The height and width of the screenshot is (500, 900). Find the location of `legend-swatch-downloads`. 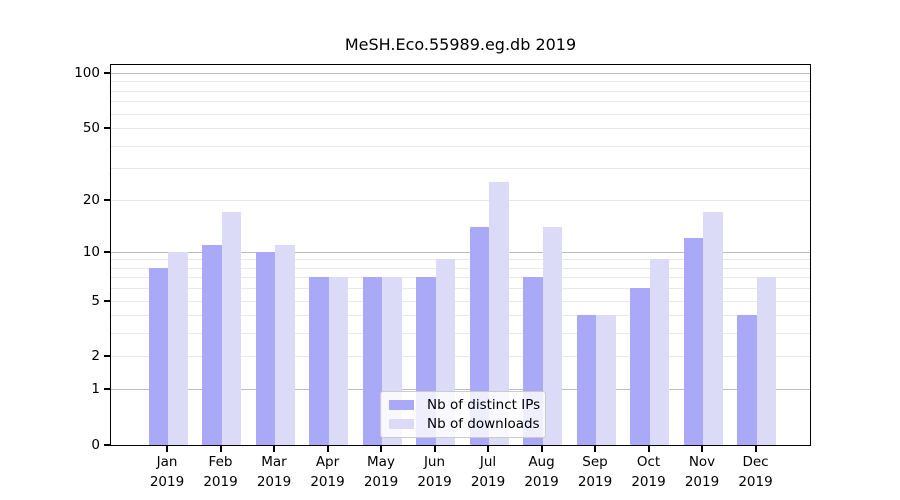

legend-swatch-downloads is located at coordinates (401, 424).